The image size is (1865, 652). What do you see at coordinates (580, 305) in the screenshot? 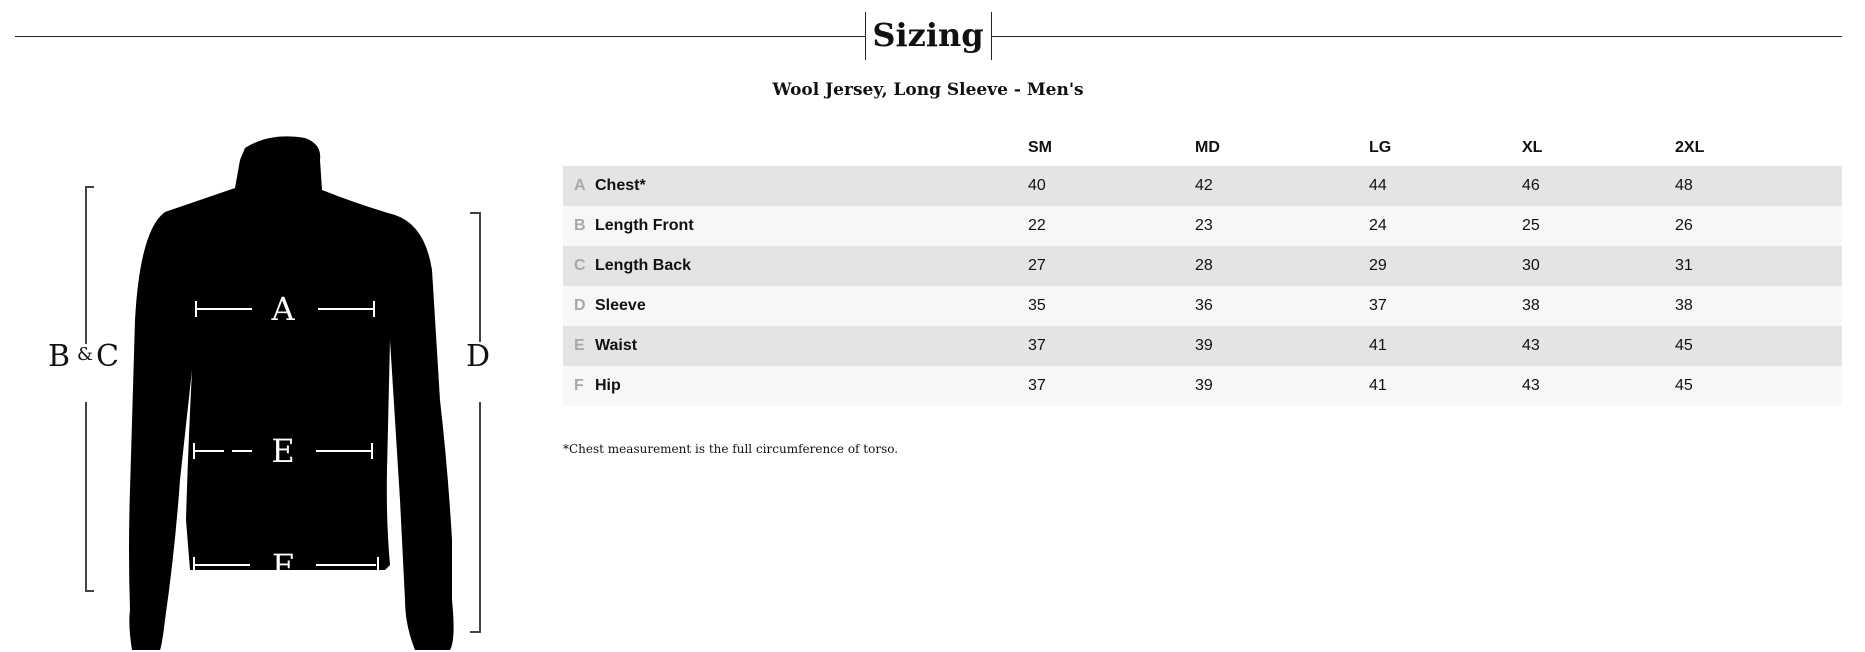
I see `row-letter: D` at bounding box center [580, 305].